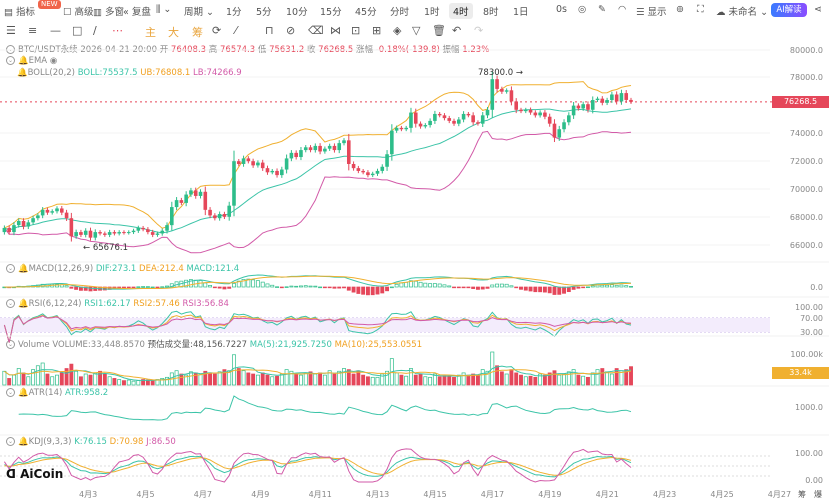 This screenshot has height=502, width=829. I want to click on measure-icon: ⁄, so click(236, 30).